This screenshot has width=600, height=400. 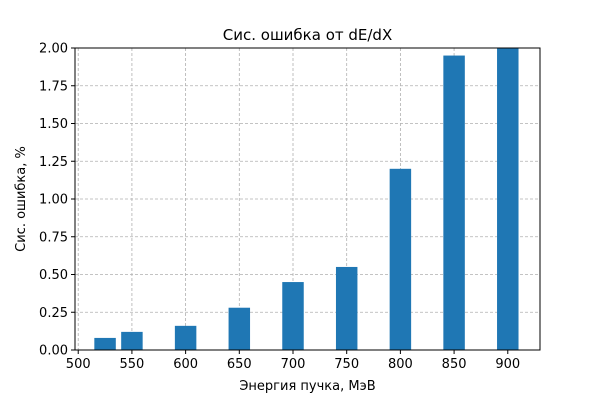 I want to click on y-tick-label-4: 1.00, so click(x=53, y=200).